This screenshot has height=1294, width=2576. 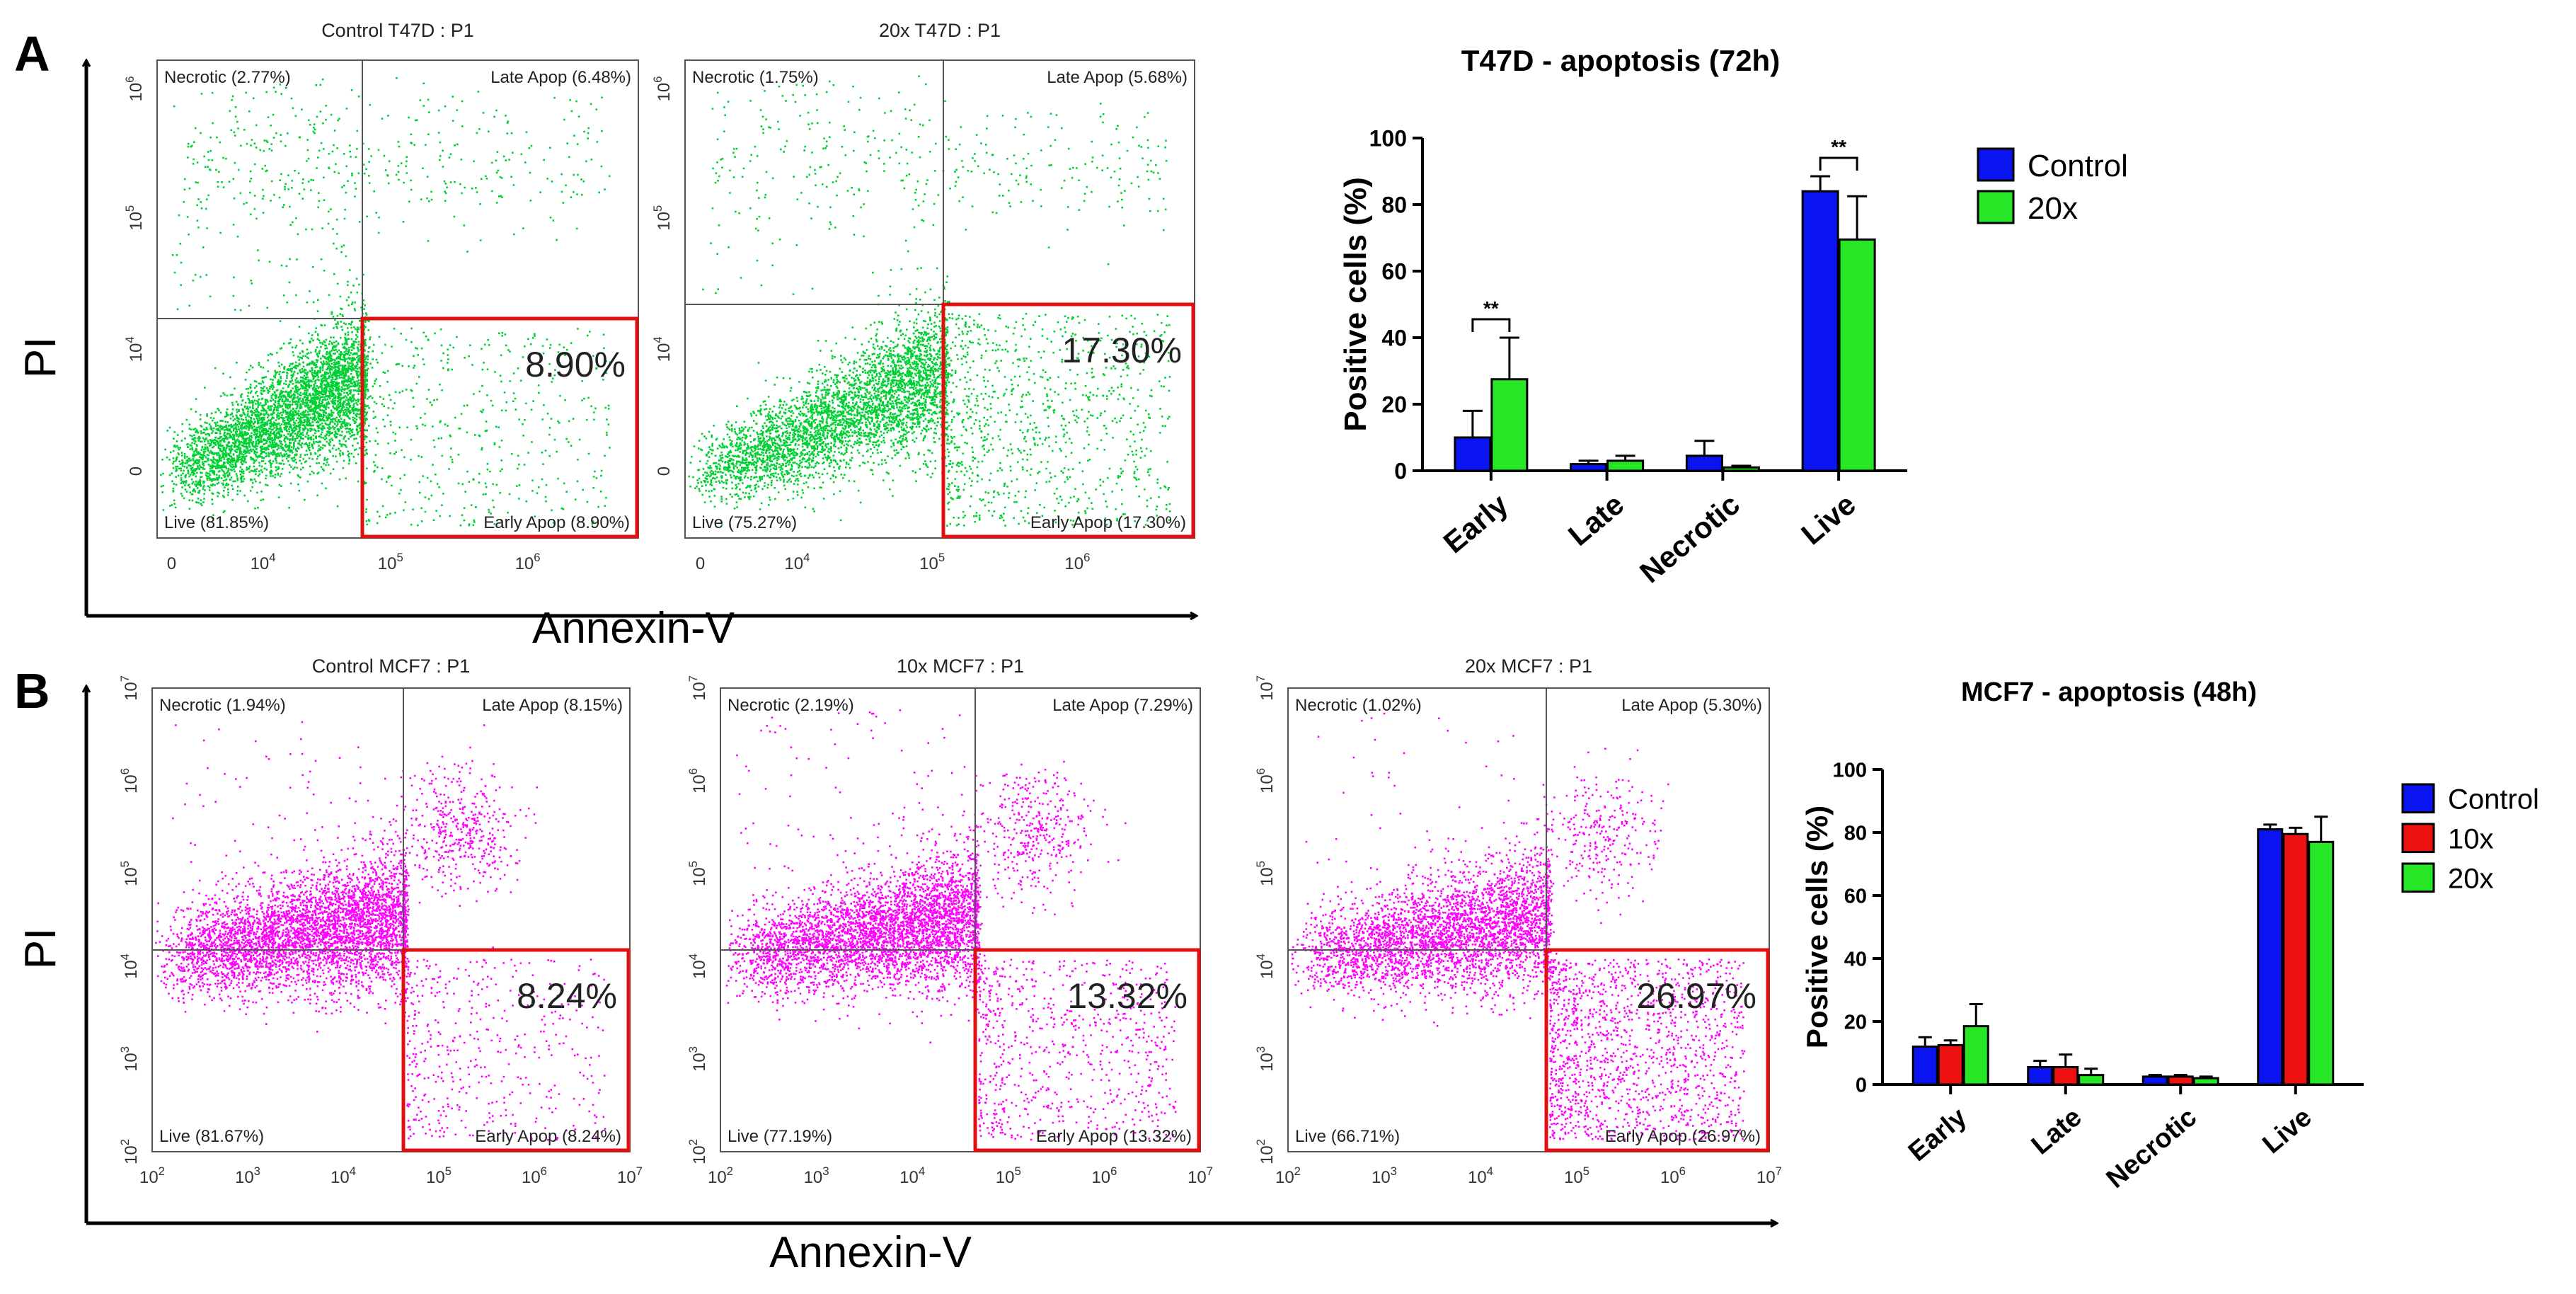 I want to click on flow-plot-title: 10x MCF7 : P1, so click(x=961, y=666).